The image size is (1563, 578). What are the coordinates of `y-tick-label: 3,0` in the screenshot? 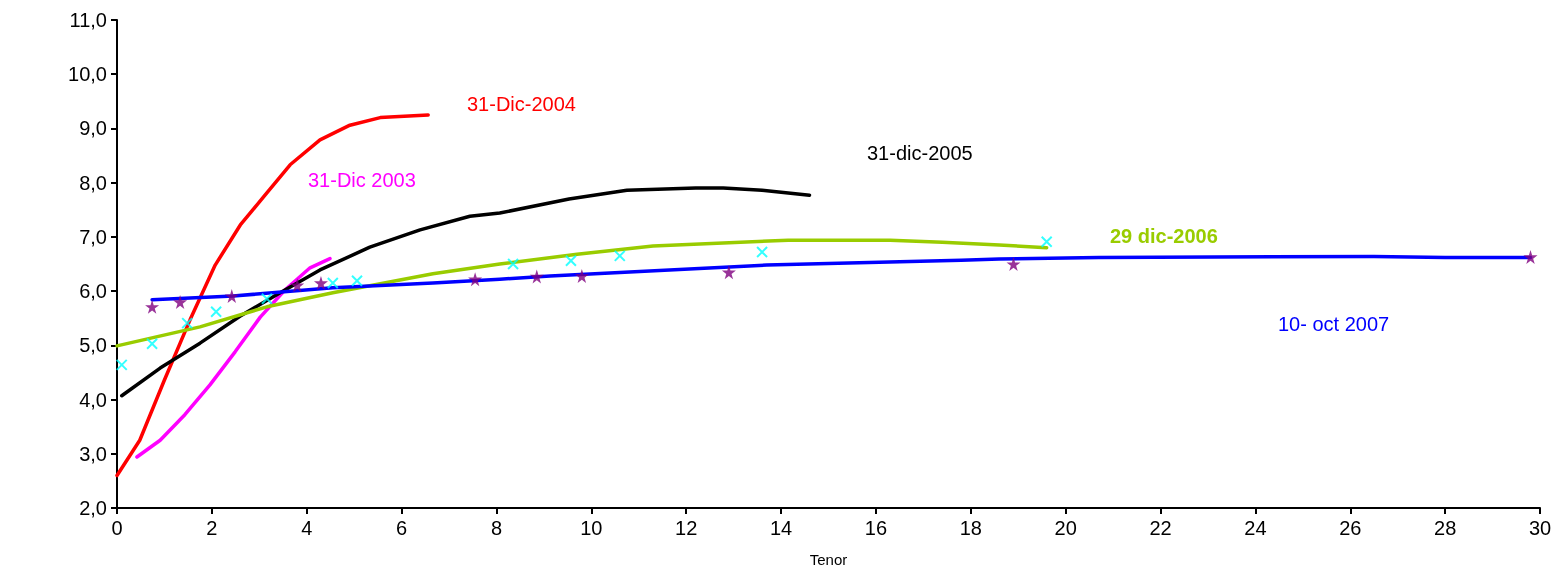 It's located at (93, 453).